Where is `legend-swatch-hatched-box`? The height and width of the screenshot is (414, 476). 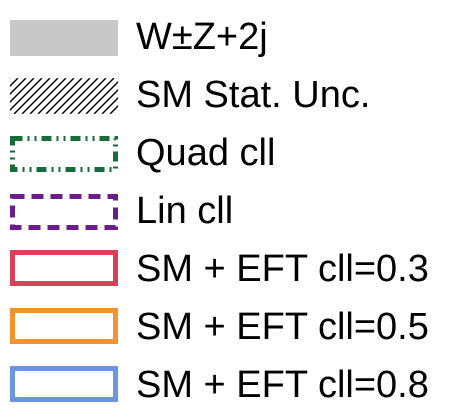
legend-swatch-hatched-box is located at coordinates (64, 96).